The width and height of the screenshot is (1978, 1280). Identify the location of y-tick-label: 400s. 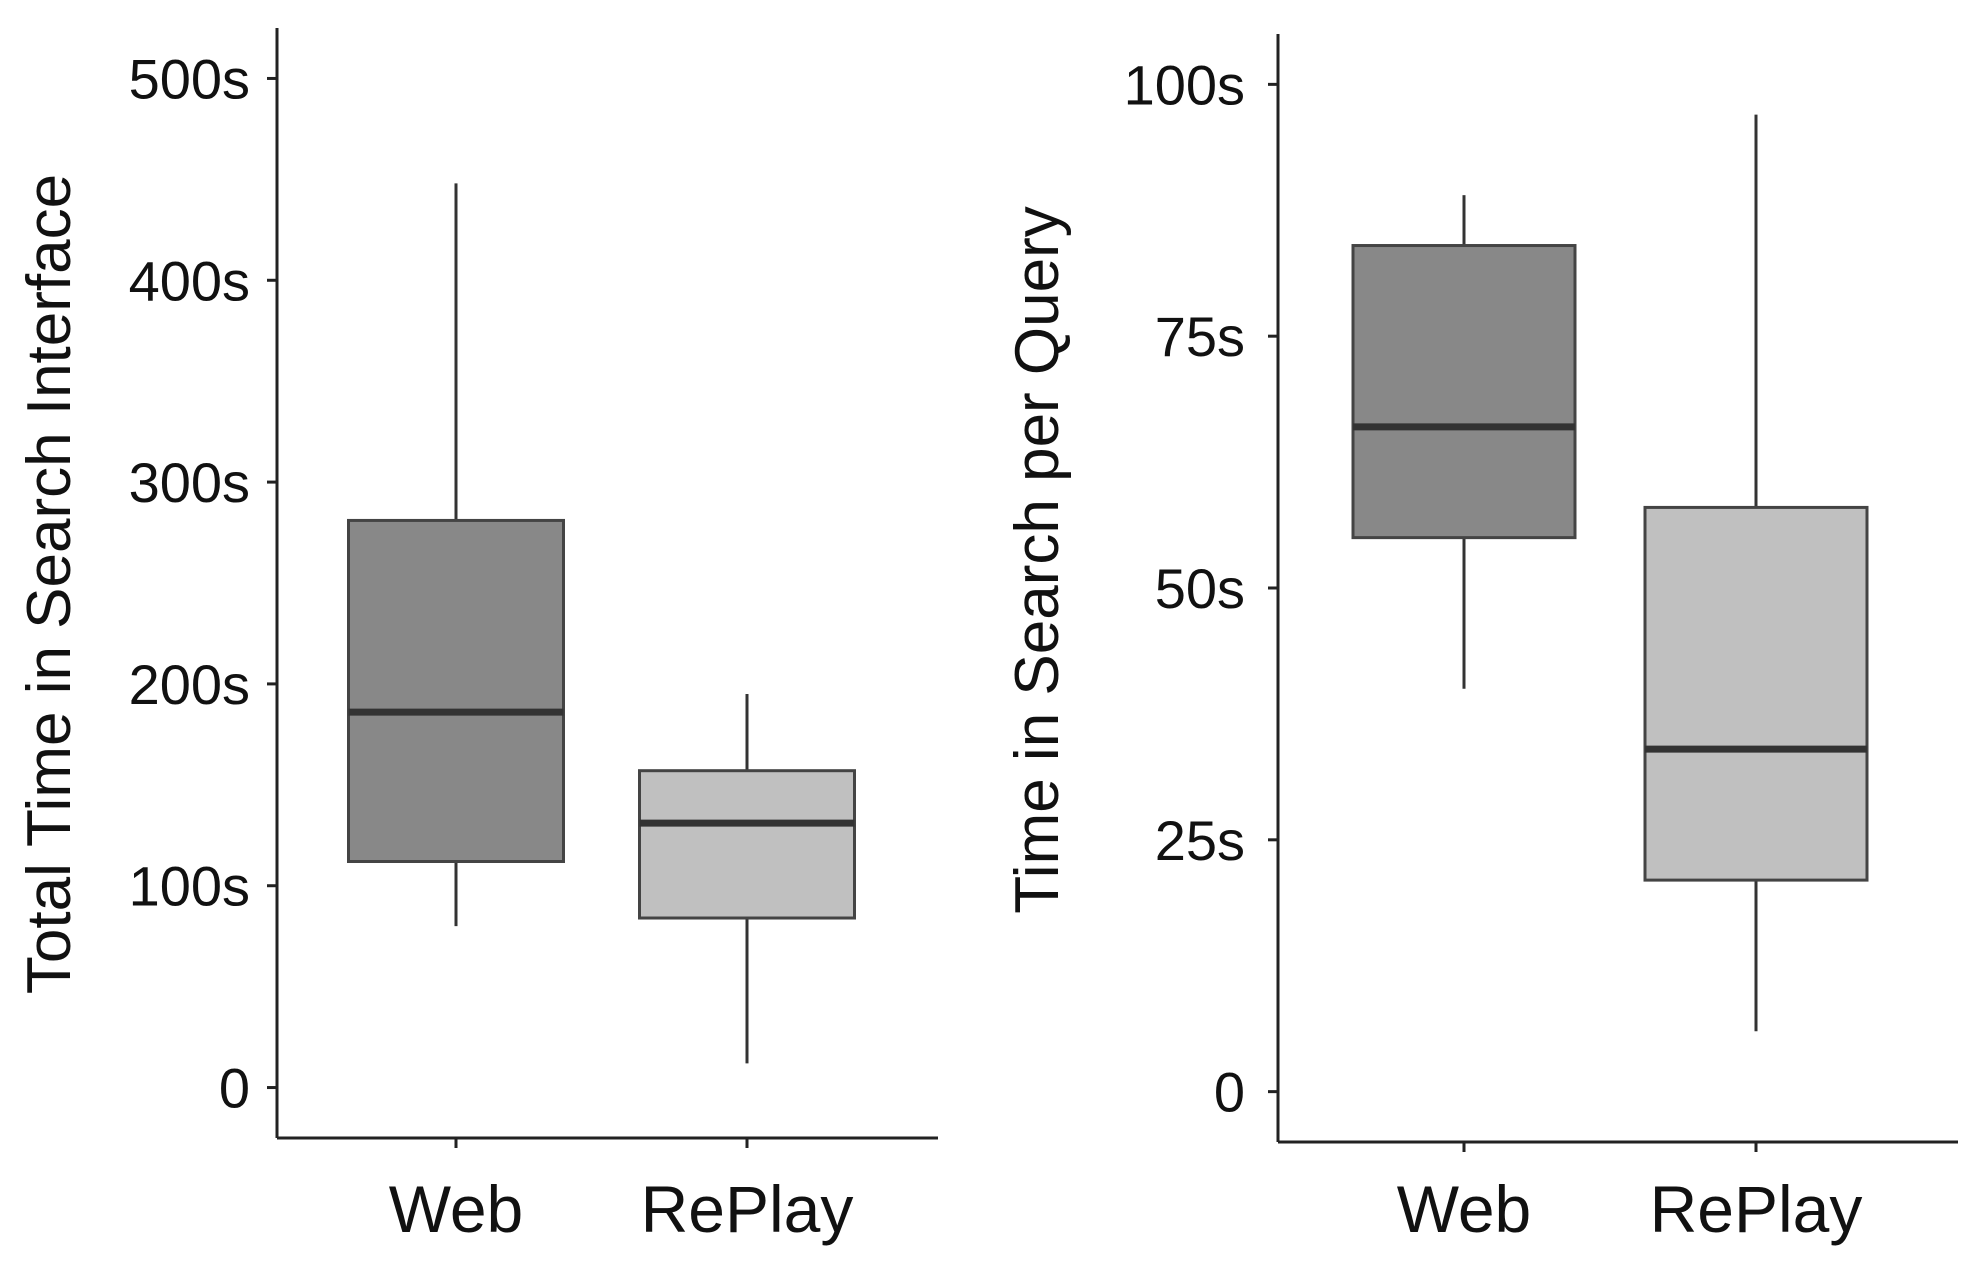
(189, 280).